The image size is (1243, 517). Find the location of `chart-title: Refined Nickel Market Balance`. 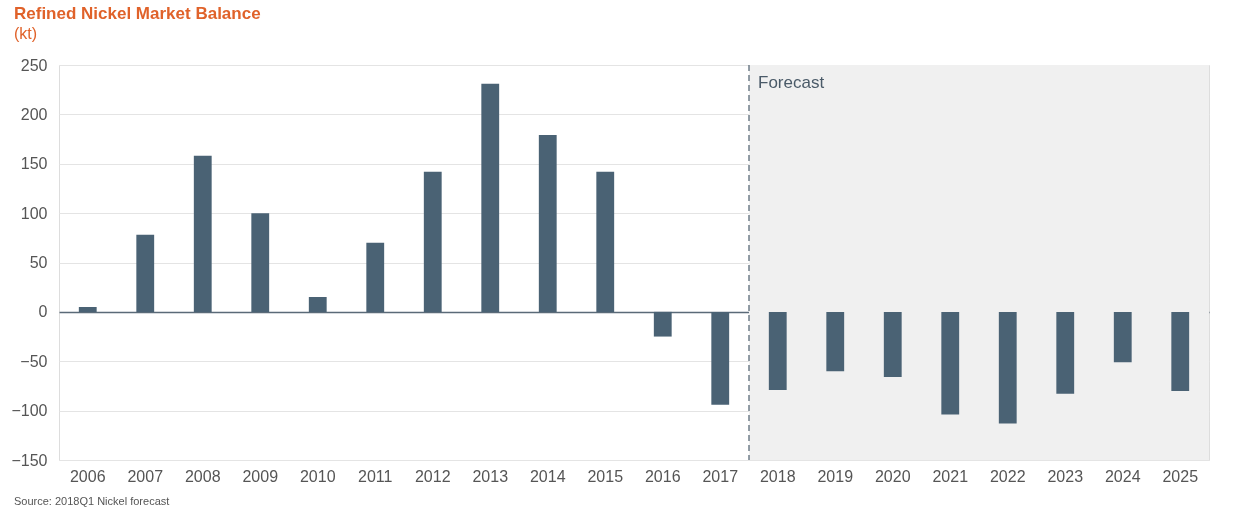

chart-title: Refined Nickel Market Balance is located at coordinates (137, 13).